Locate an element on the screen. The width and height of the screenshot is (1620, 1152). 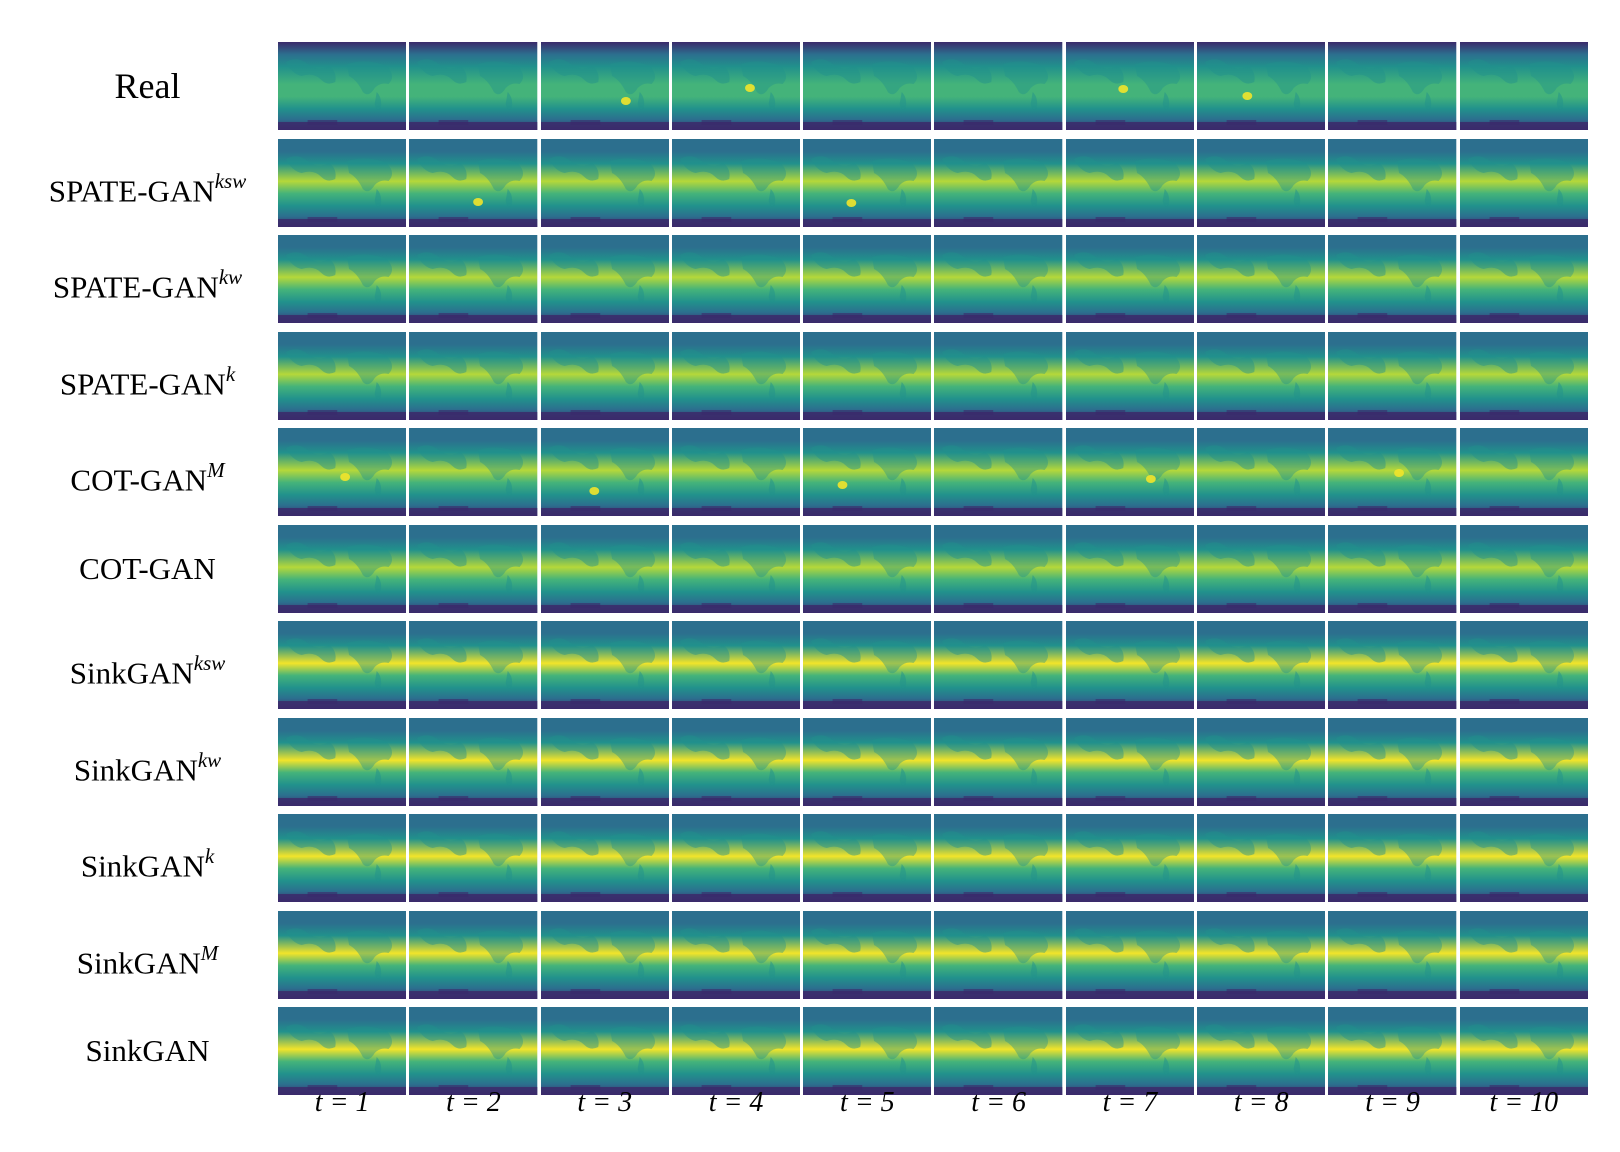
time-label: t = 10 is located at coordinates (1524, 1102).